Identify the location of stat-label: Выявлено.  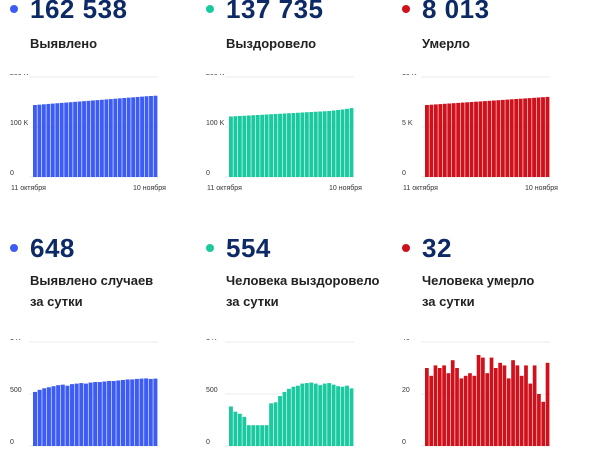
(64, 43).